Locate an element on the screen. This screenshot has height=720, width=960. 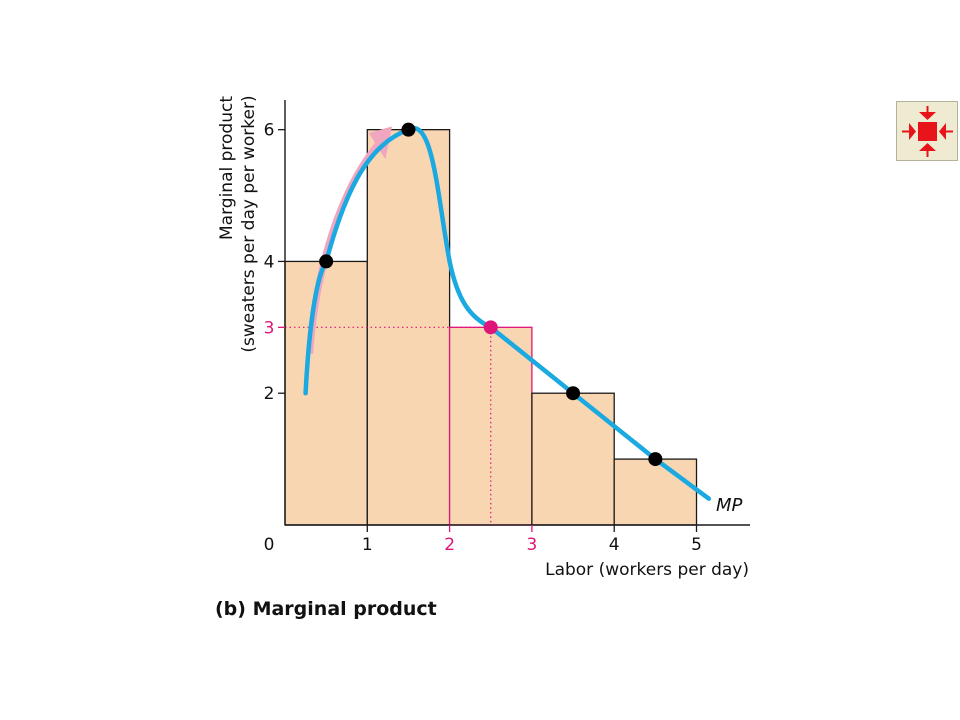
x-tick-label-0: 0 is located at coordinates (269, 545).